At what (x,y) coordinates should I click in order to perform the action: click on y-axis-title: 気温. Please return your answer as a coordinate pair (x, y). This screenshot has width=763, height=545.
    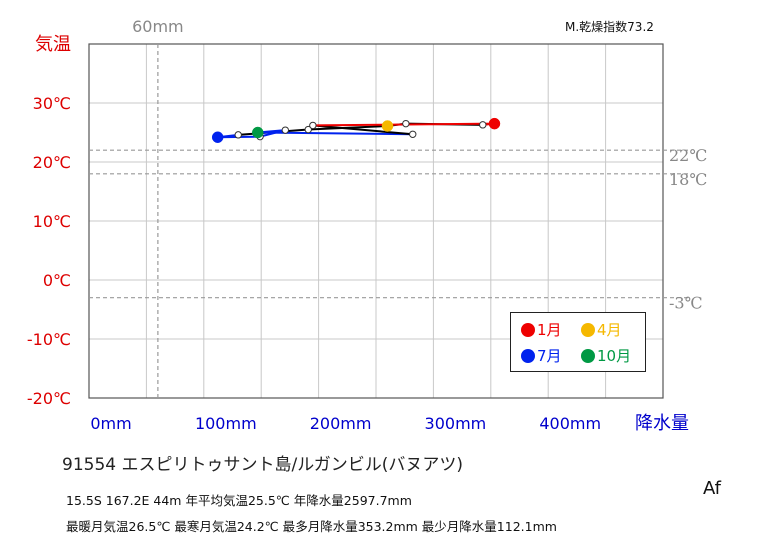
    Looking at the image, I should click on (53, 44).